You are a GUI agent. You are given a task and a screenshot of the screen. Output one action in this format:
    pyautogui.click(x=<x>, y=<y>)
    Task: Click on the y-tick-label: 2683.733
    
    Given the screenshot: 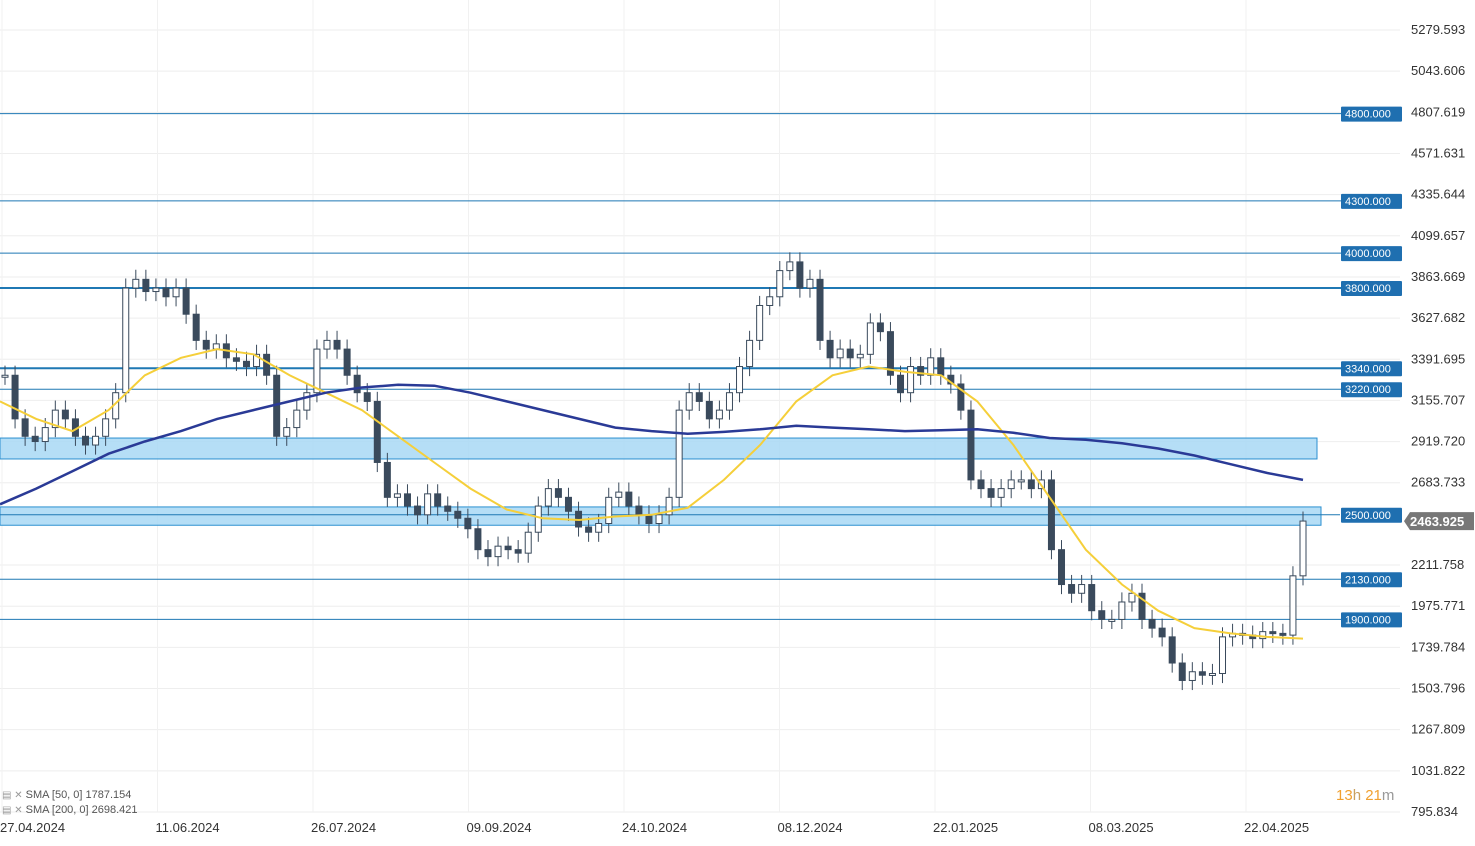 What is the action you would take?
    pyautogui.click(x=1438, y=482)
    